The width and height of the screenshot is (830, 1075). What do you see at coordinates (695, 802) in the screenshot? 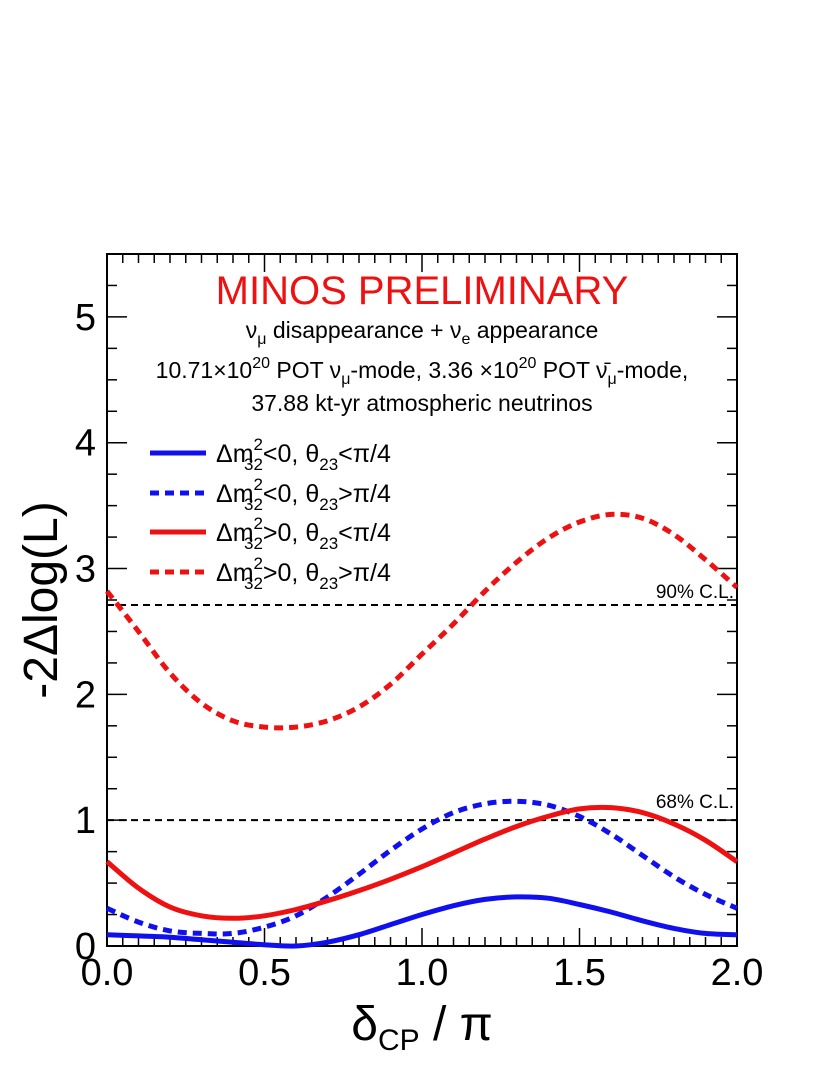
I see `cl68-label: 68% C.L.` at bounding box center [695, 802].